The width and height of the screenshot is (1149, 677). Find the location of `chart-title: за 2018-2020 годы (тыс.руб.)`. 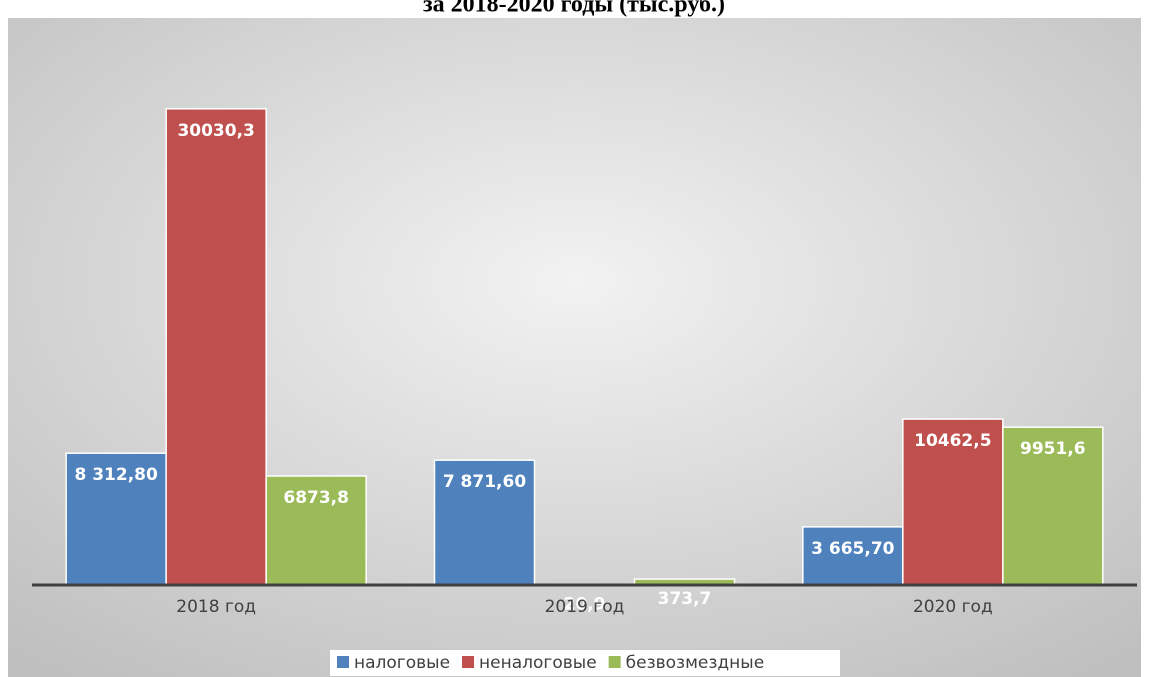

chart-title: за 2018-2020 годы (тыс.руб.) is located at coordinates (574, 9).